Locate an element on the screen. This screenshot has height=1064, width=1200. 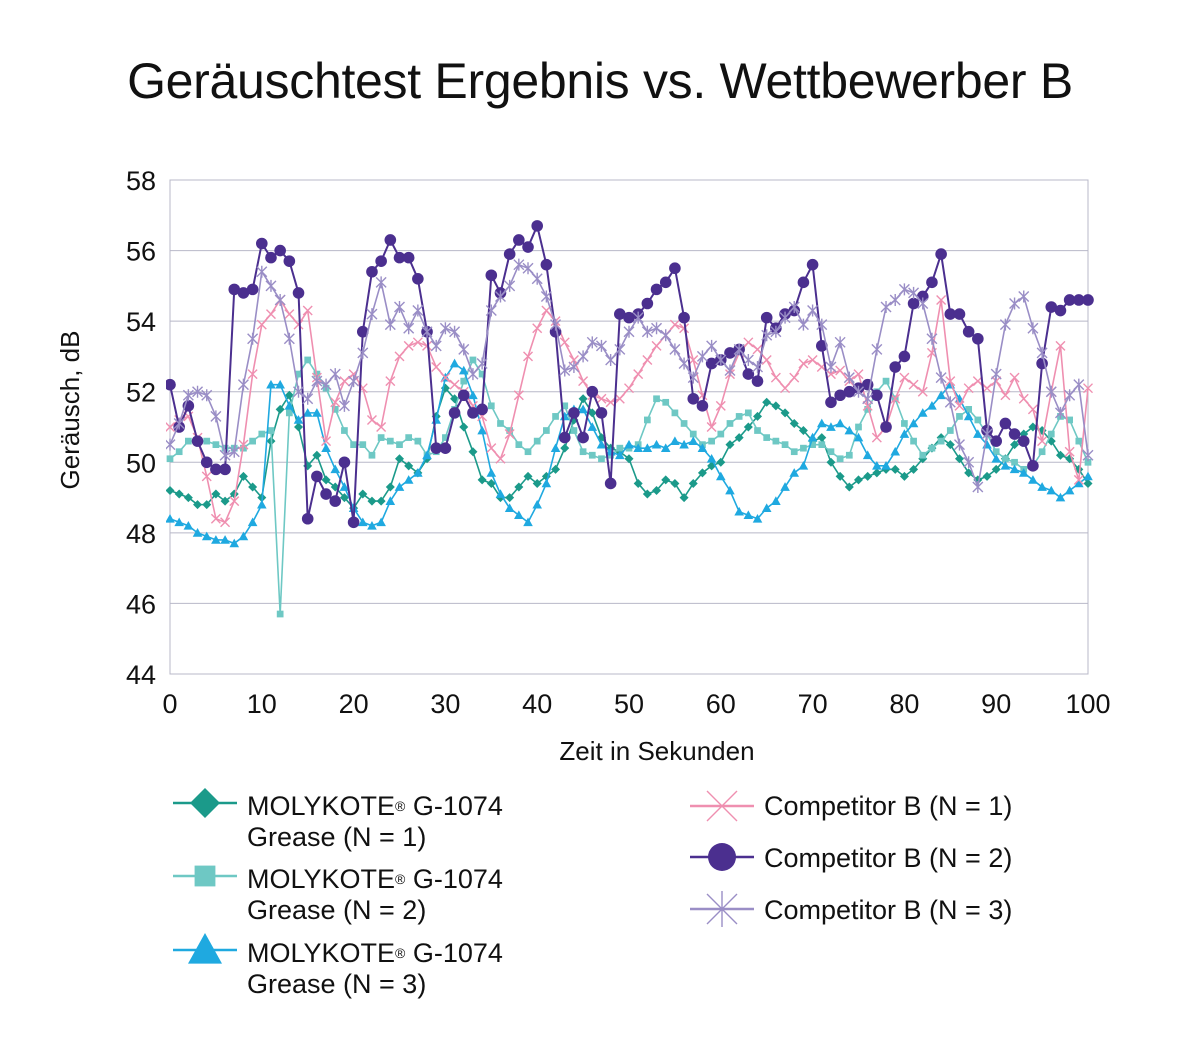
y-tick-label: 52 is located at coordinates (141, 393).